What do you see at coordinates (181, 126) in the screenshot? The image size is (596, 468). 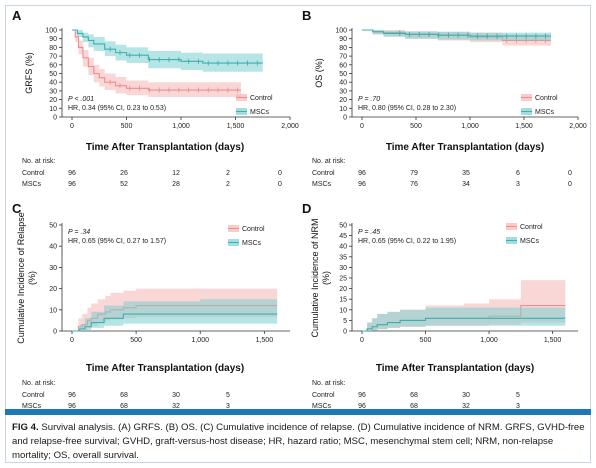 I see `panel-a-x-tick-label: 1,000` at bounding box center [181, 126].